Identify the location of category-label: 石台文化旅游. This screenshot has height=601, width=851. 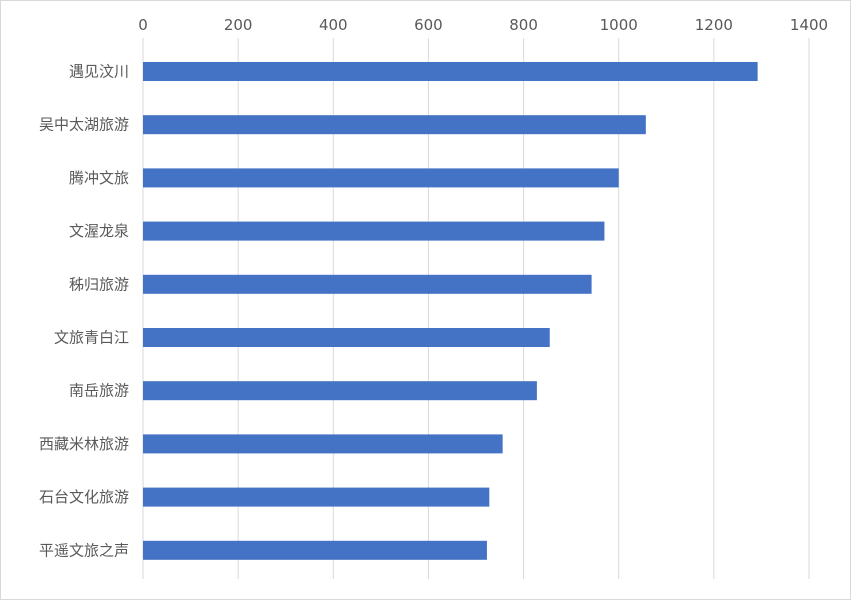
(84, 497).